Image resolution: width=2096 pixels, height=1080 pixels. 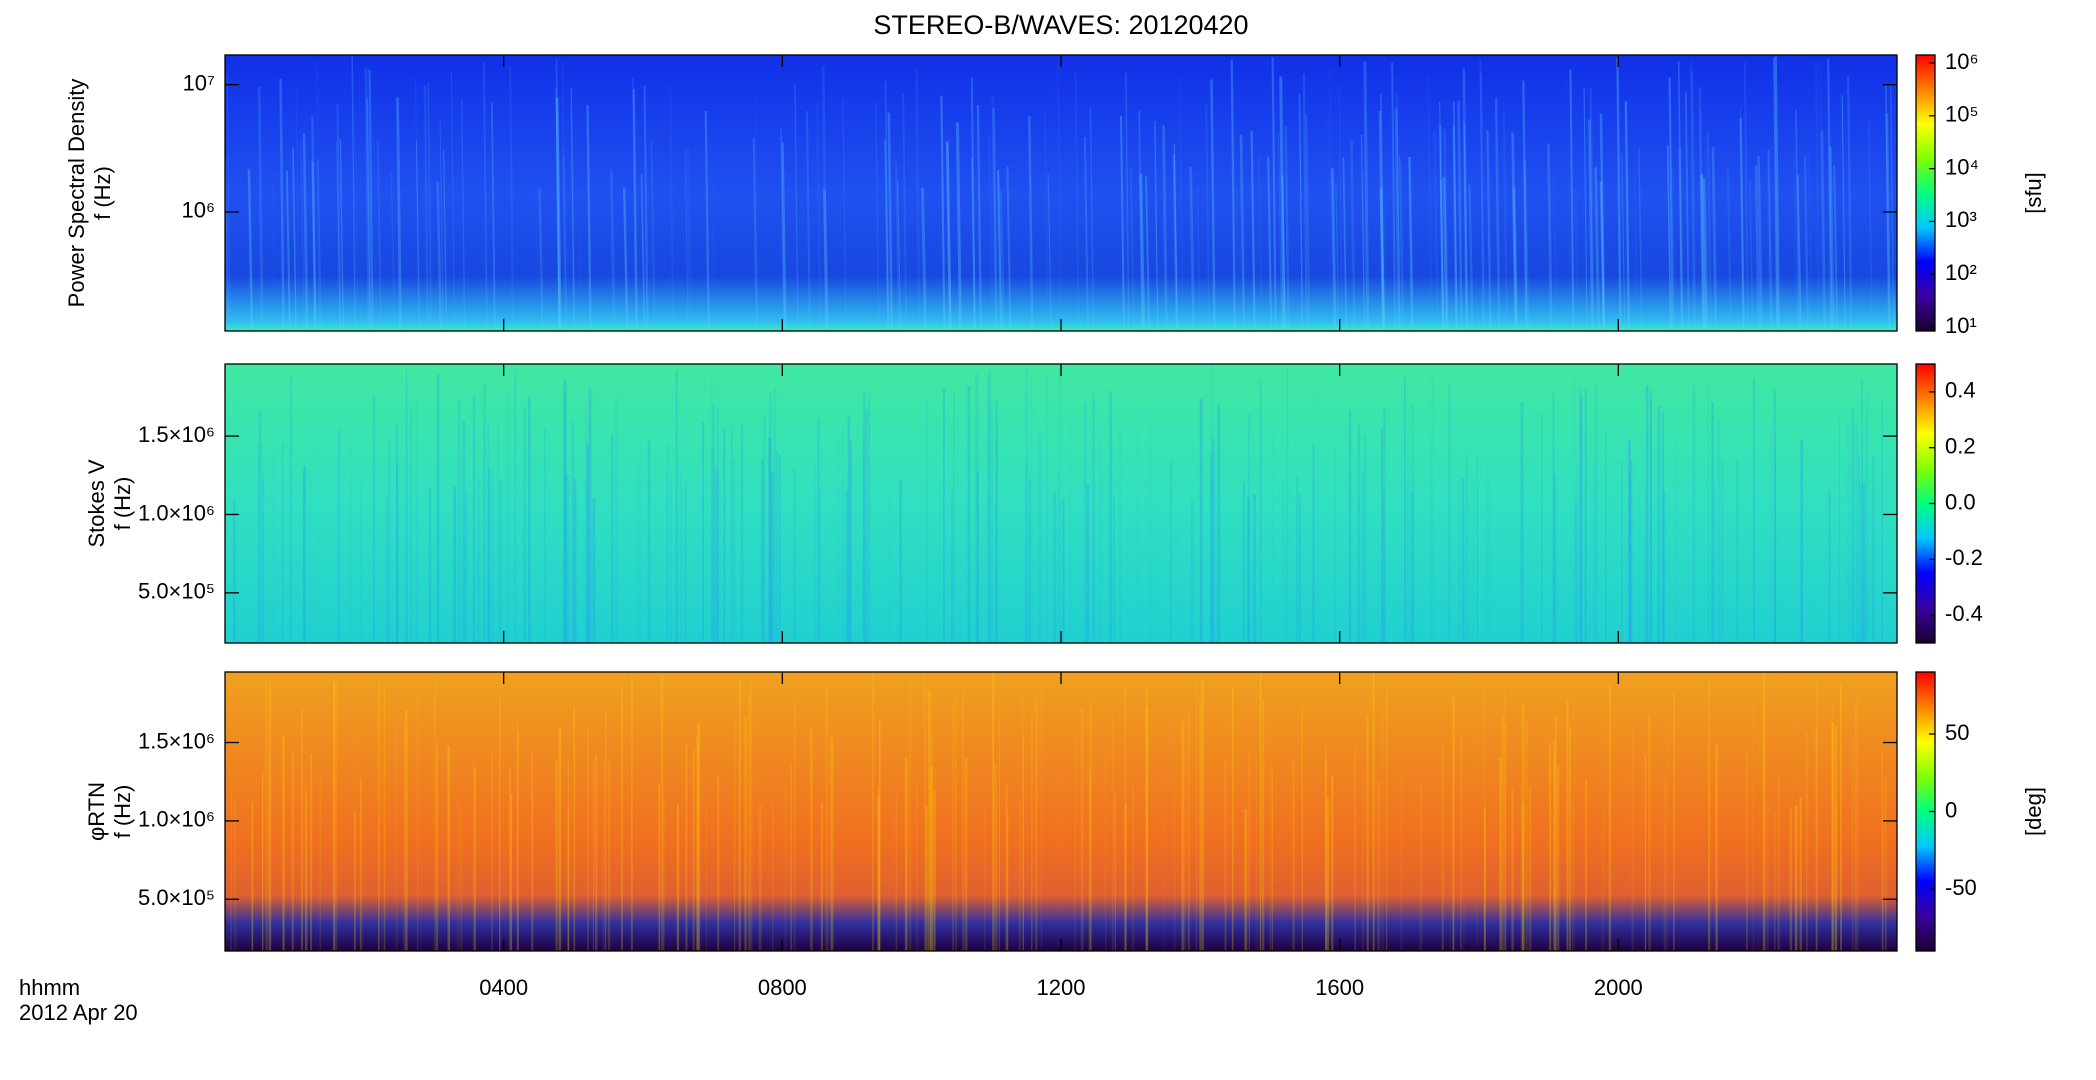 I want to click on y-tick-label: 1.5×10⁶, so click(x=176, y=740).